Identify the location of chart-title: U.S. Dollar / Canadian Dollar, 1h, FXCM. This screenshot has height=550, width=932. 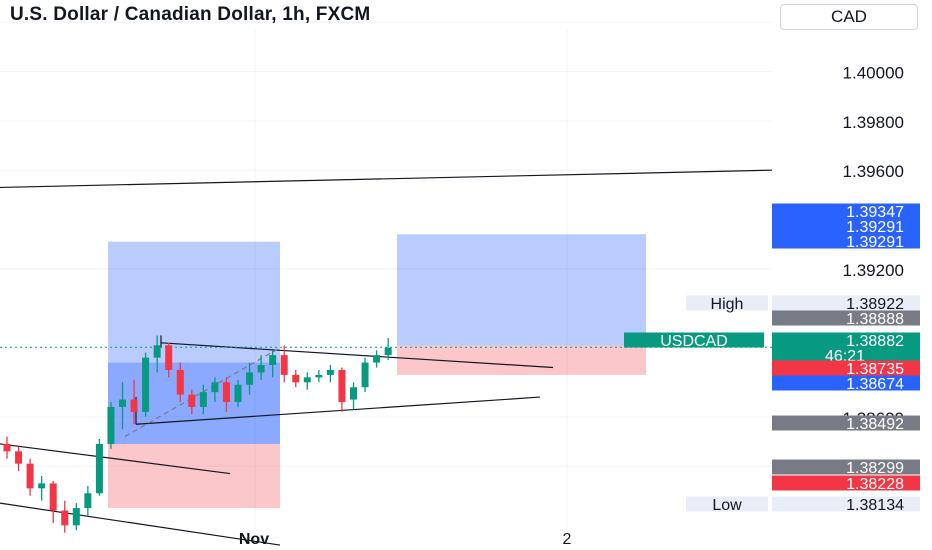
(190, 14).